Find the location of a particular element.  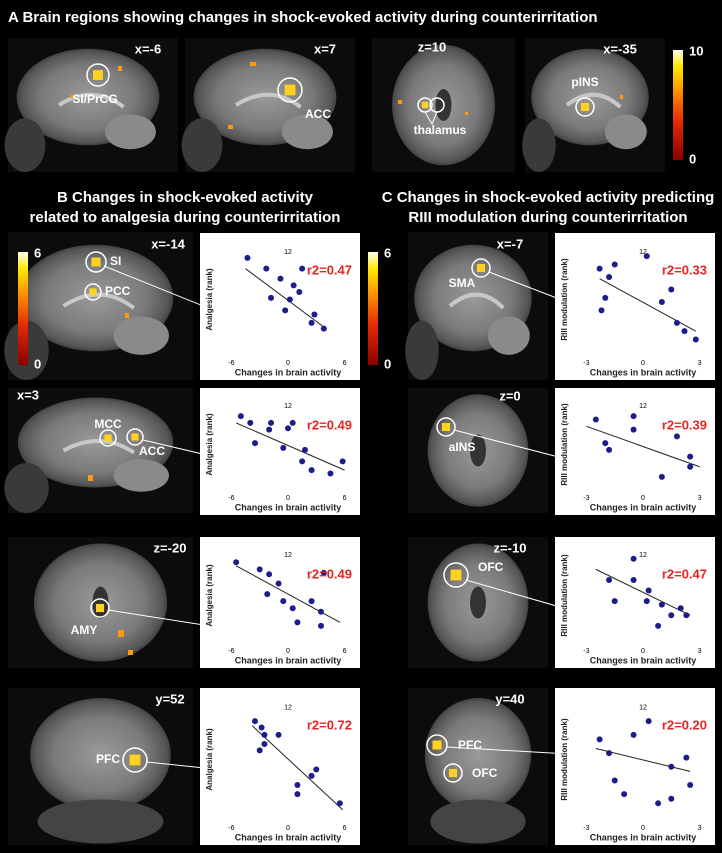

r2-annotation: r2=0.39 is located at coordinates (684, 424).